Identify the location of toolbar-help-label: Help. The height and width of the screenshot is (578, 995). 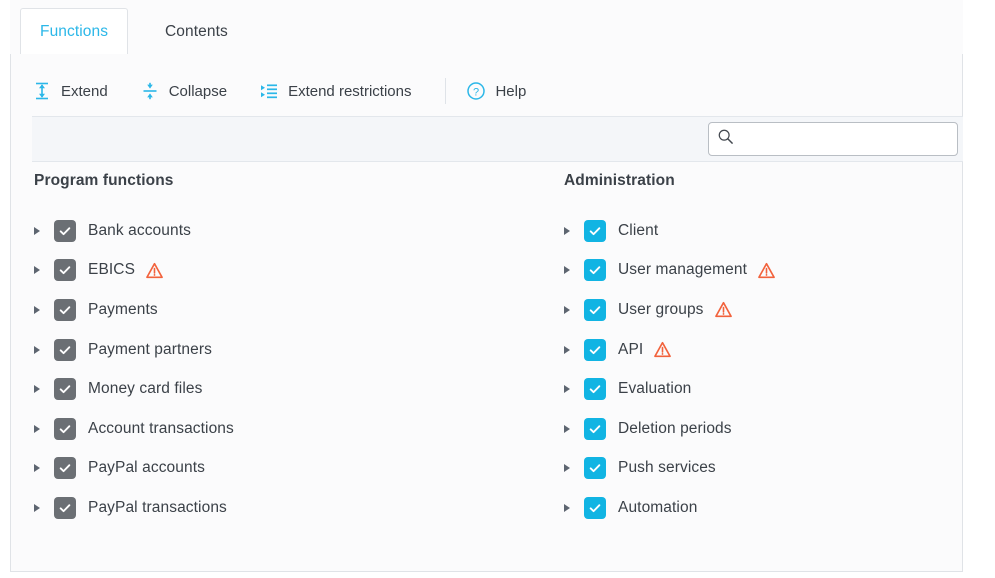
(511, 91).